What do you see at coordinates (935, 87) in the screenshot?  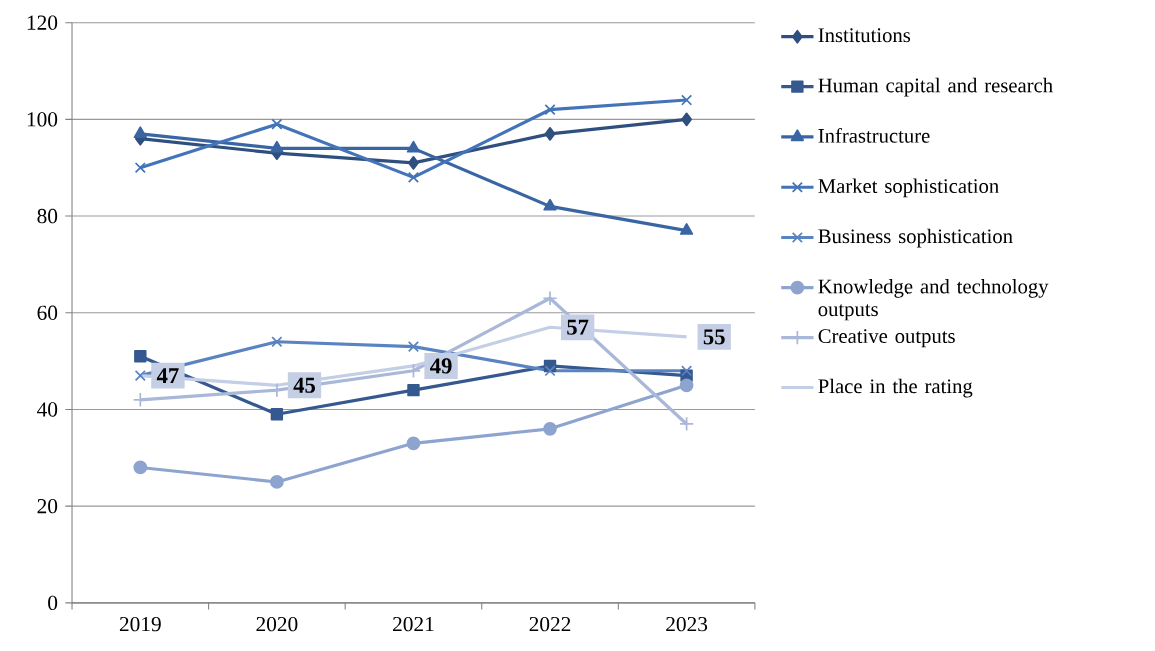 I see `legend-label: Human capital and research` at bounding box center [935, 87].